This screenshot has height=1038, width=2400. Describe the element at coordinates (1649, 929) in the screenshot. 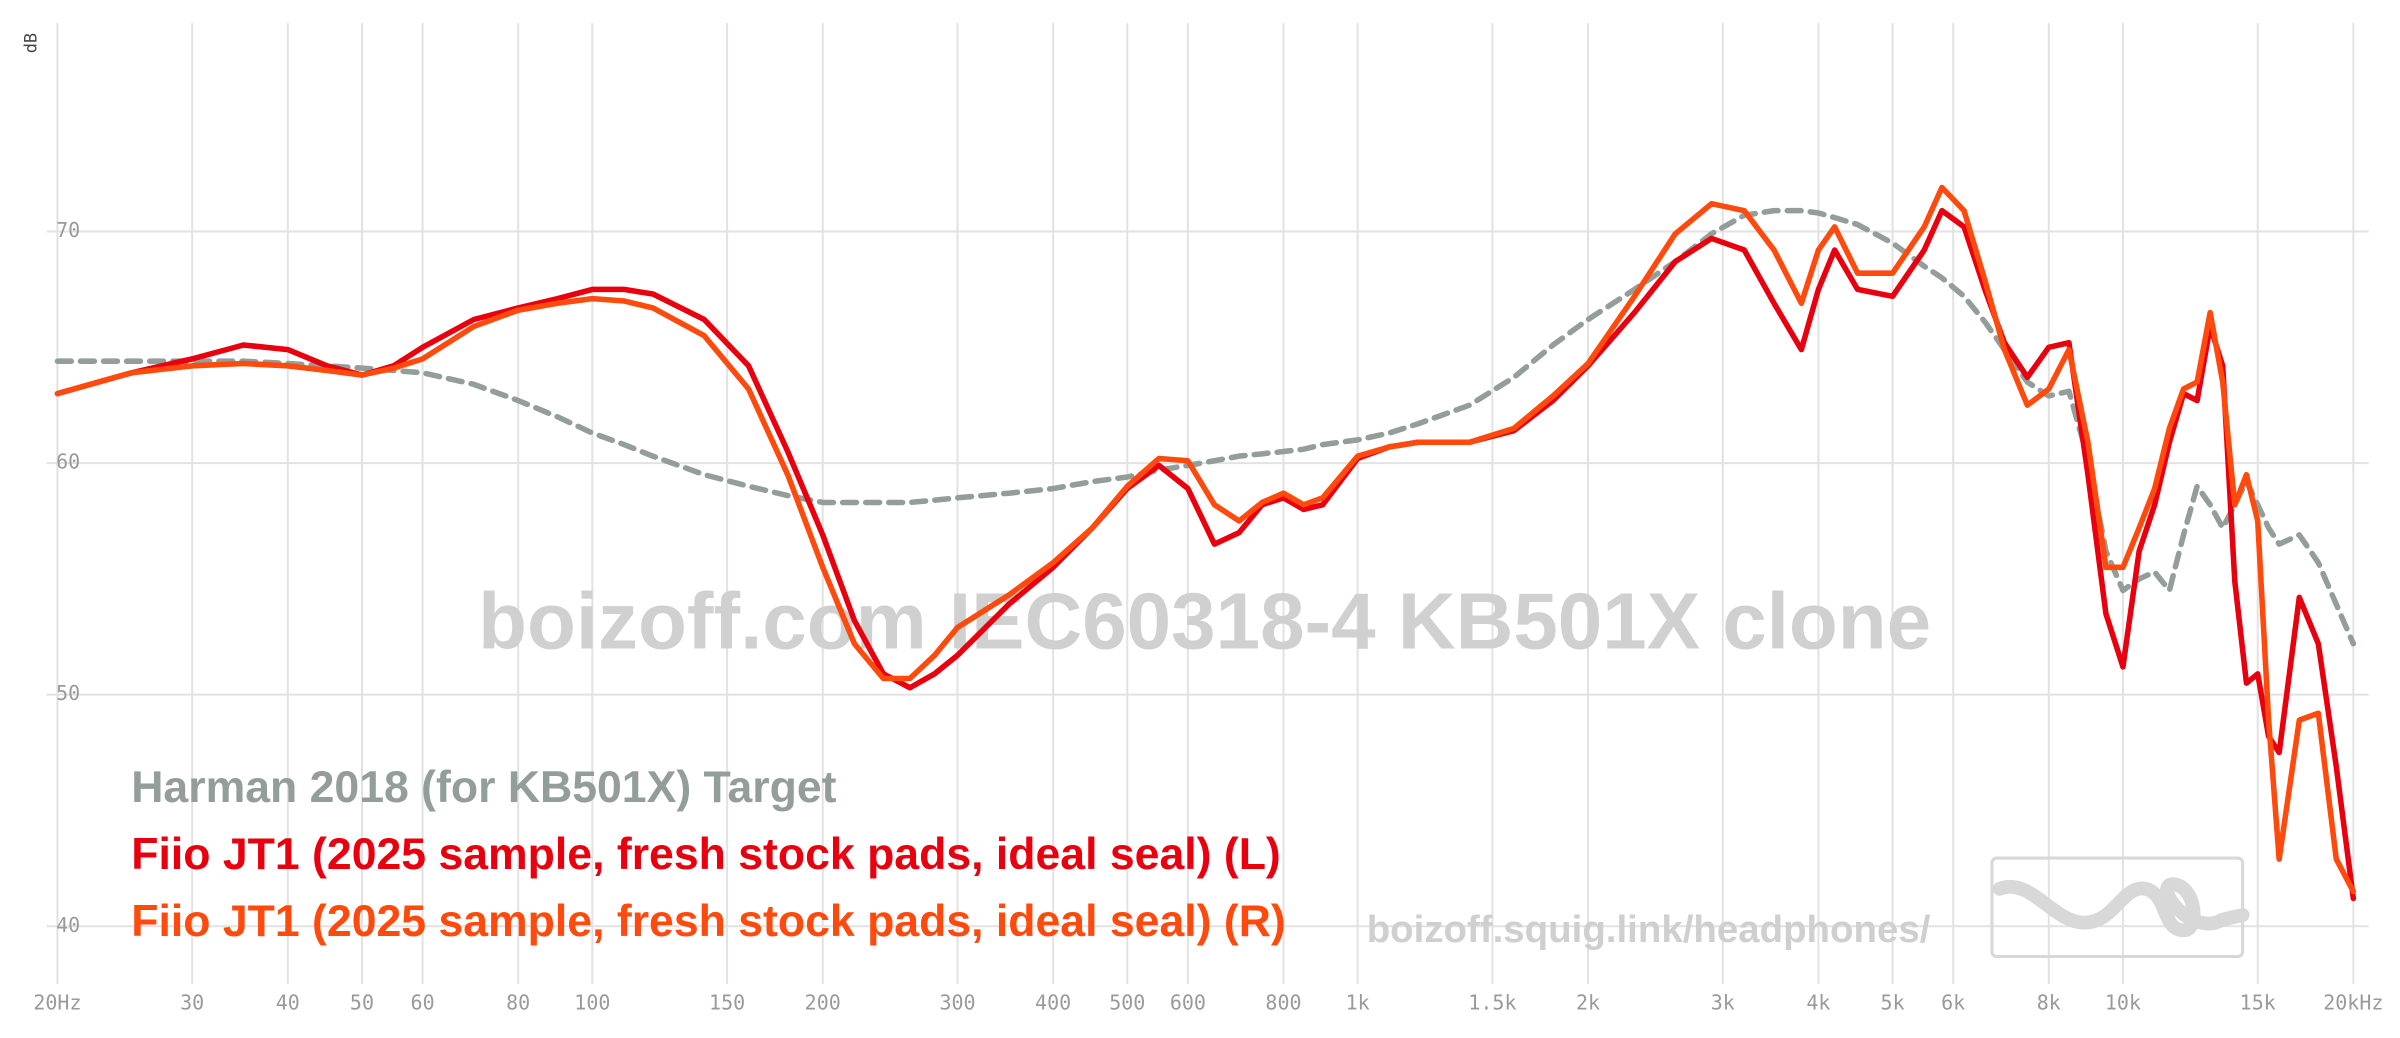

I see `url-watermark: boizoff.squig.link/headphones/` at that location.